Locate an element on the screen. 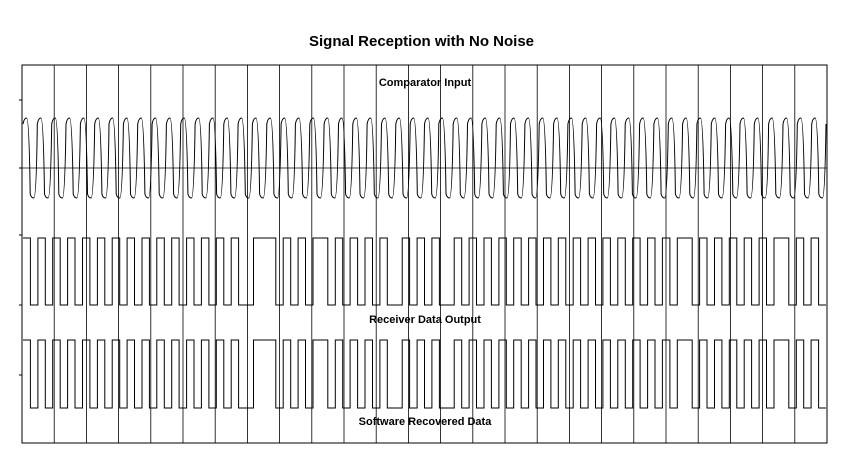 The height and width of the screenshot is (467, 843). series-label: Software Recovered Data is located at coordinates (426, 422).